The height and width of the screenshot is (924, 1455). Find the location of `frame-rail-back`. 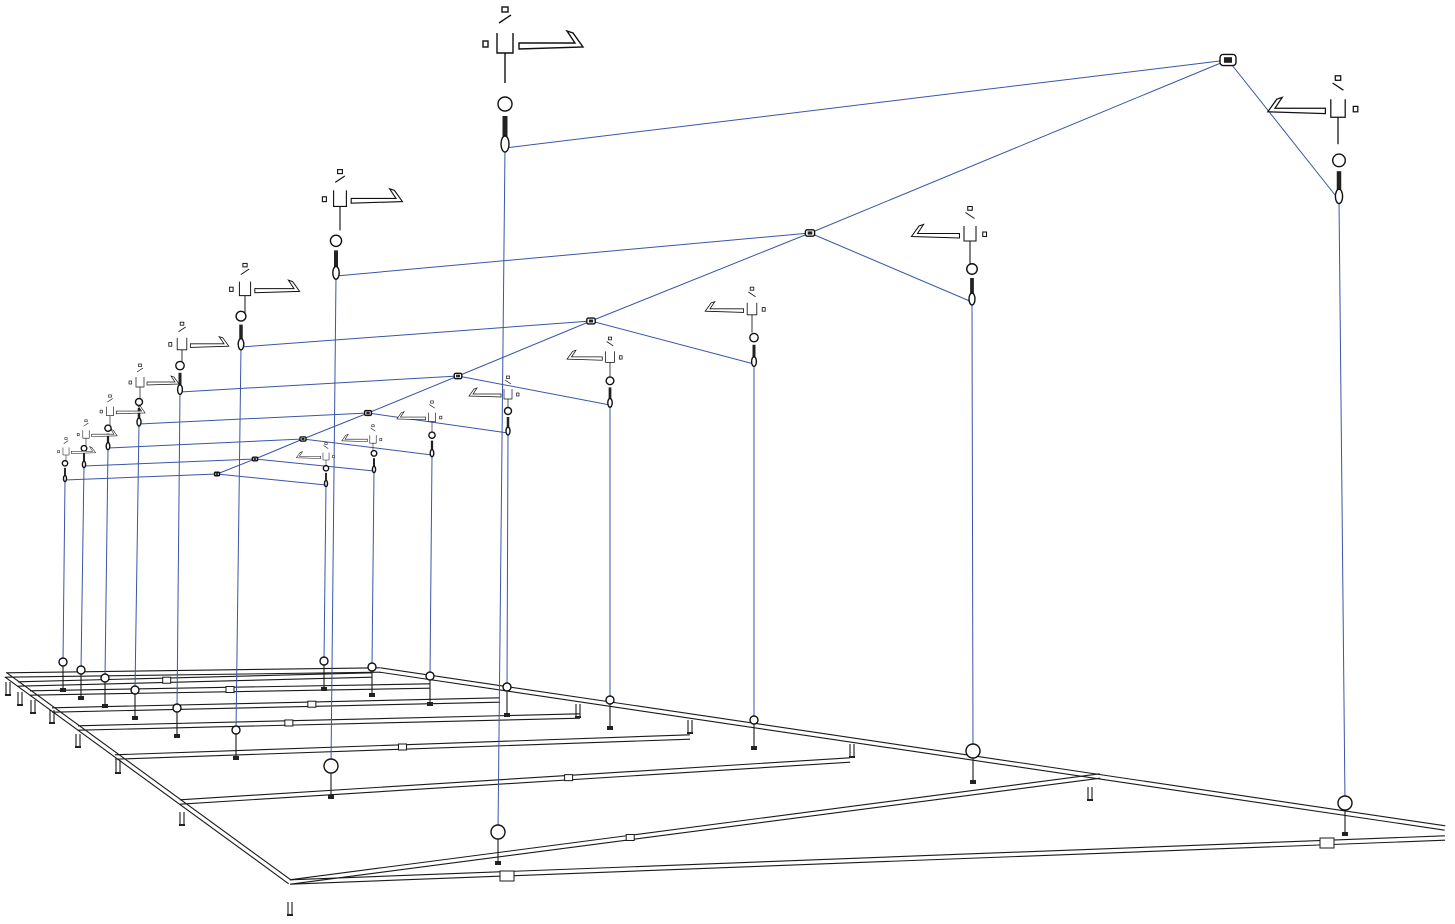

frame-rail-back is located at coordinates (193, 672).